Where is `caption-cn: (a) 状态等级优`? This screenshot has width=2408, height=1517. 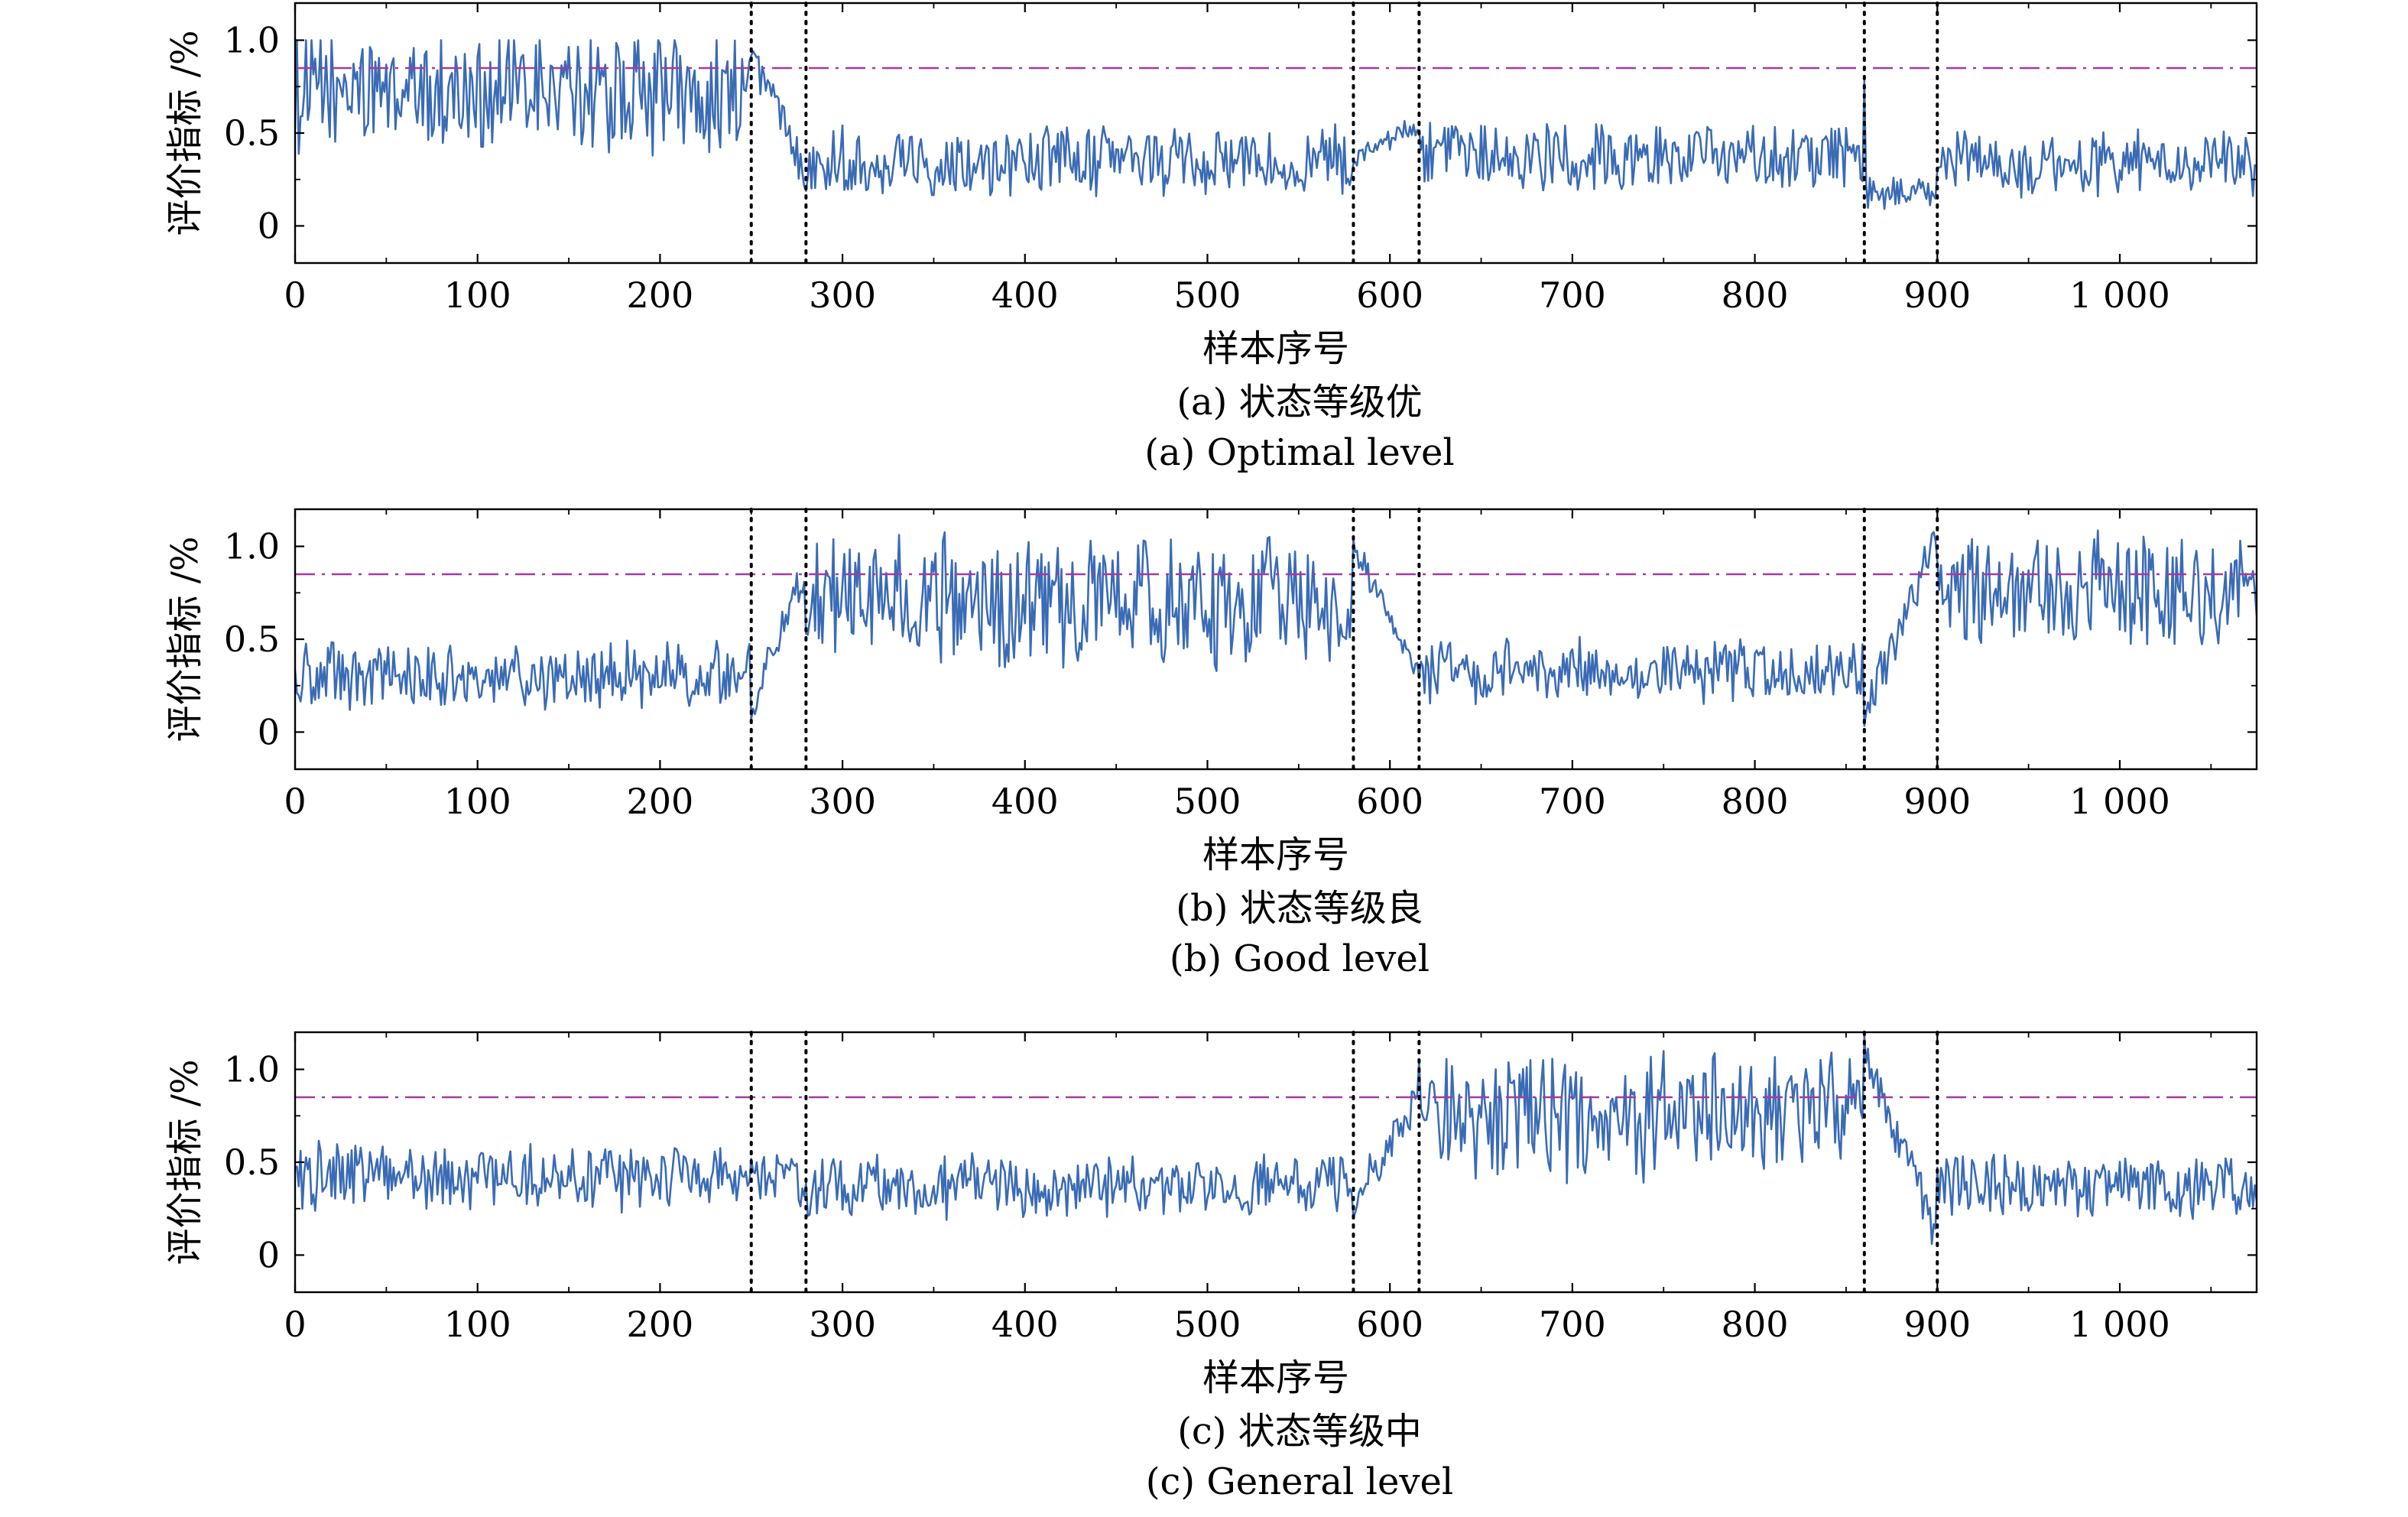 caption-cn: (a) 状态等级优 is located at coordinates (1299, 402).